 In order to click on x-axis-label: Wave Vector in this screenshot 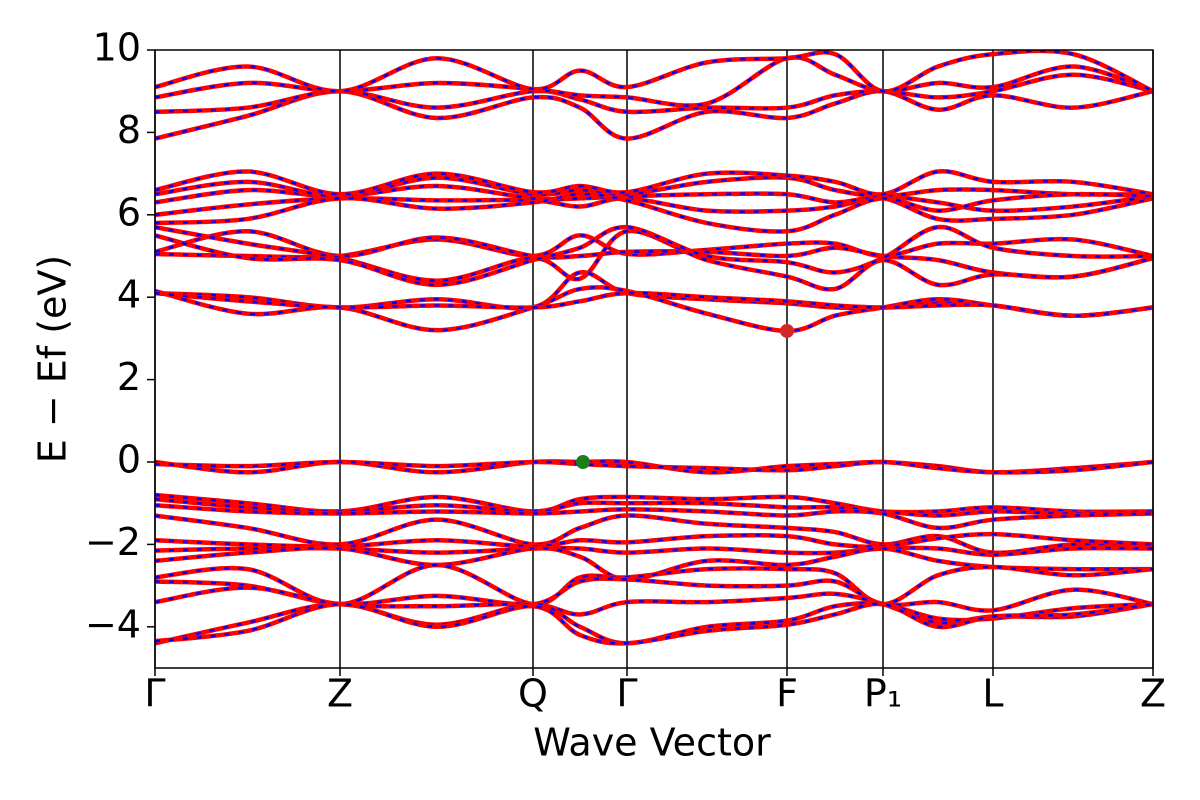, I will do `click(652, 743)`.